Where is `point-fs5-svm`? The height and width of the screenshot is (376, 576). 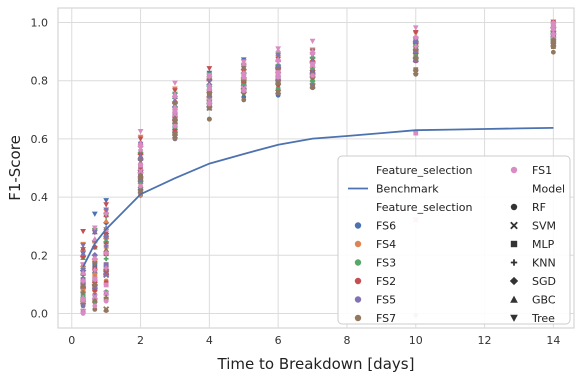 point-fs5-svm is located at coordinates (106, 274).